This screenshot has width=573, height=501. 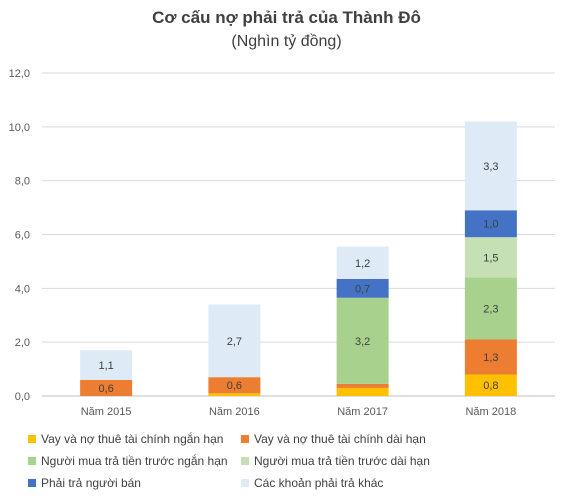 What do you see at coordinates (106, 412) in the screenshot?
I see `x-tick-label: Năm 2015` at bounding box center [106, 412].